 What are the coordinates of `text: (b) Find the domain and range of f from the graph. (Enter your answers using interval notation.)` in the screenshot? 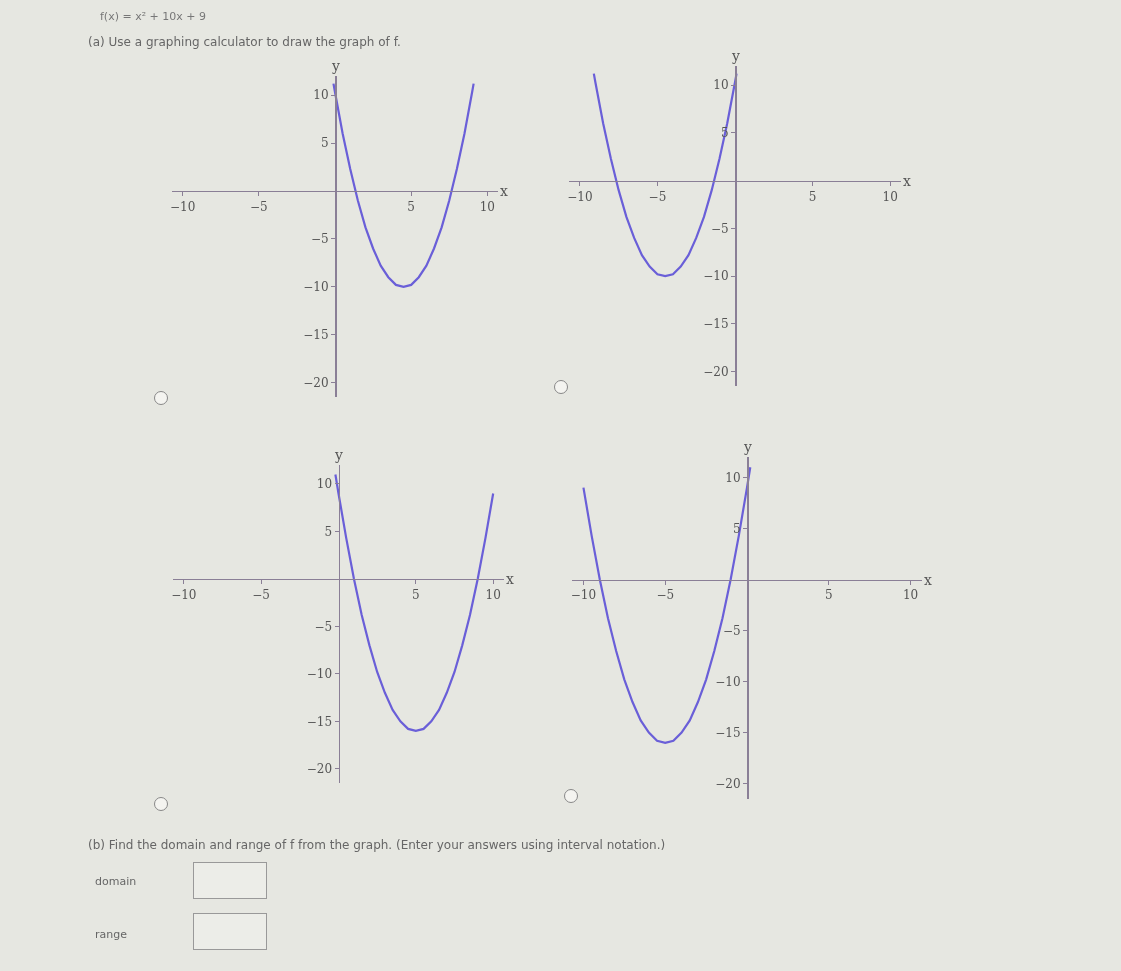 It's located at (377, 845).